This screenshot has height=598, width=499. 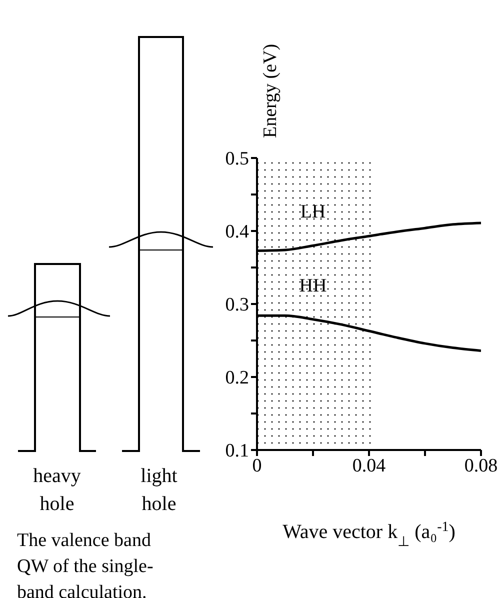 What do you see at coordinates (237, 378) in the screenshot?
I see `y-tick-label: 0.2` at bounding box center [237, 378].